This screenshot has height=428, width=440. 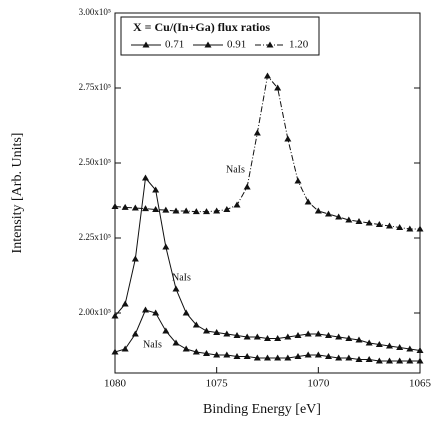 I want to click on legend-label: 1.20, so click(x=299, y=45).